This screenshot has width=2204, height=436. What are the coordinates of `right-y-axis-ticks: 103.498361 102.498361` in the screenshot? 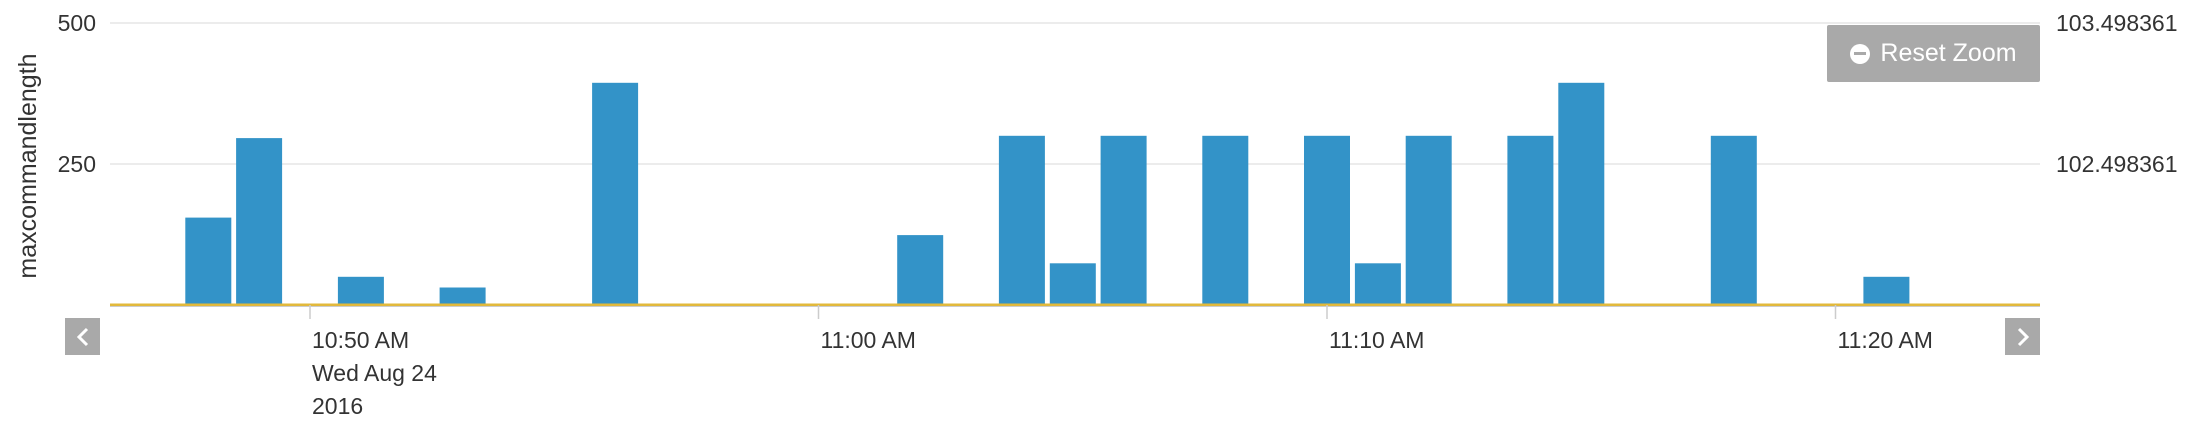 It's located at (2117, 93).